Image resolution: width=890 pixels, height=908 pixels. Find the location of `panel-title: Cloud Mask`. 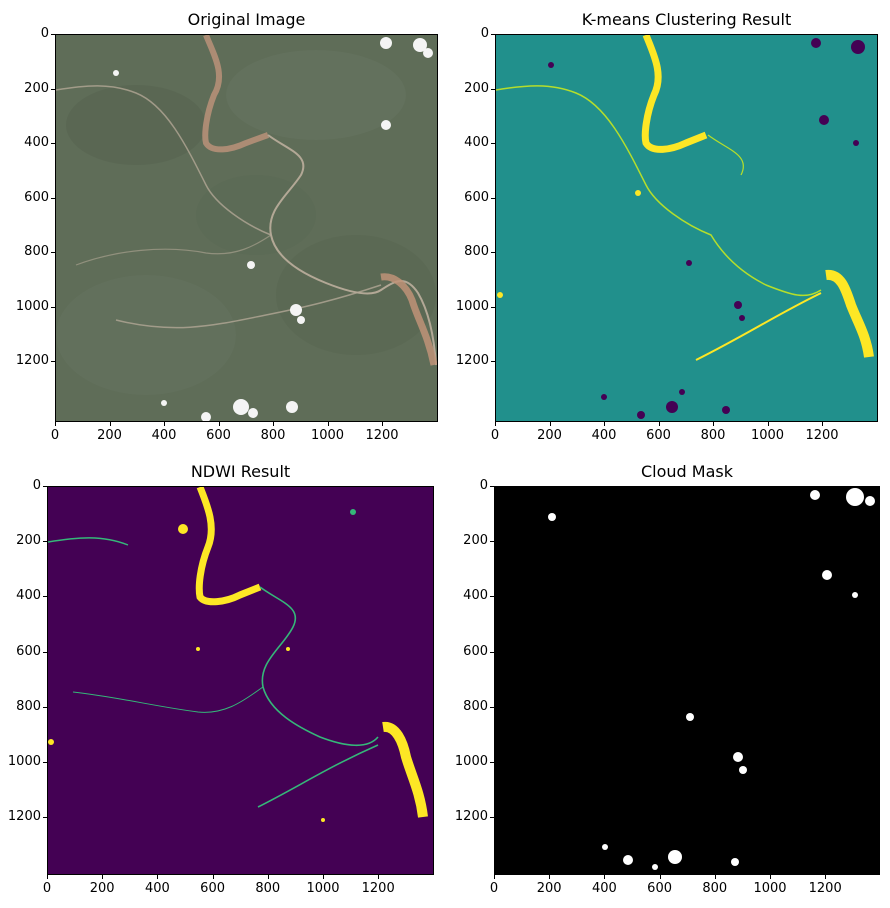

panel-title: Cloud Mask is located at coordinates (687, 471).